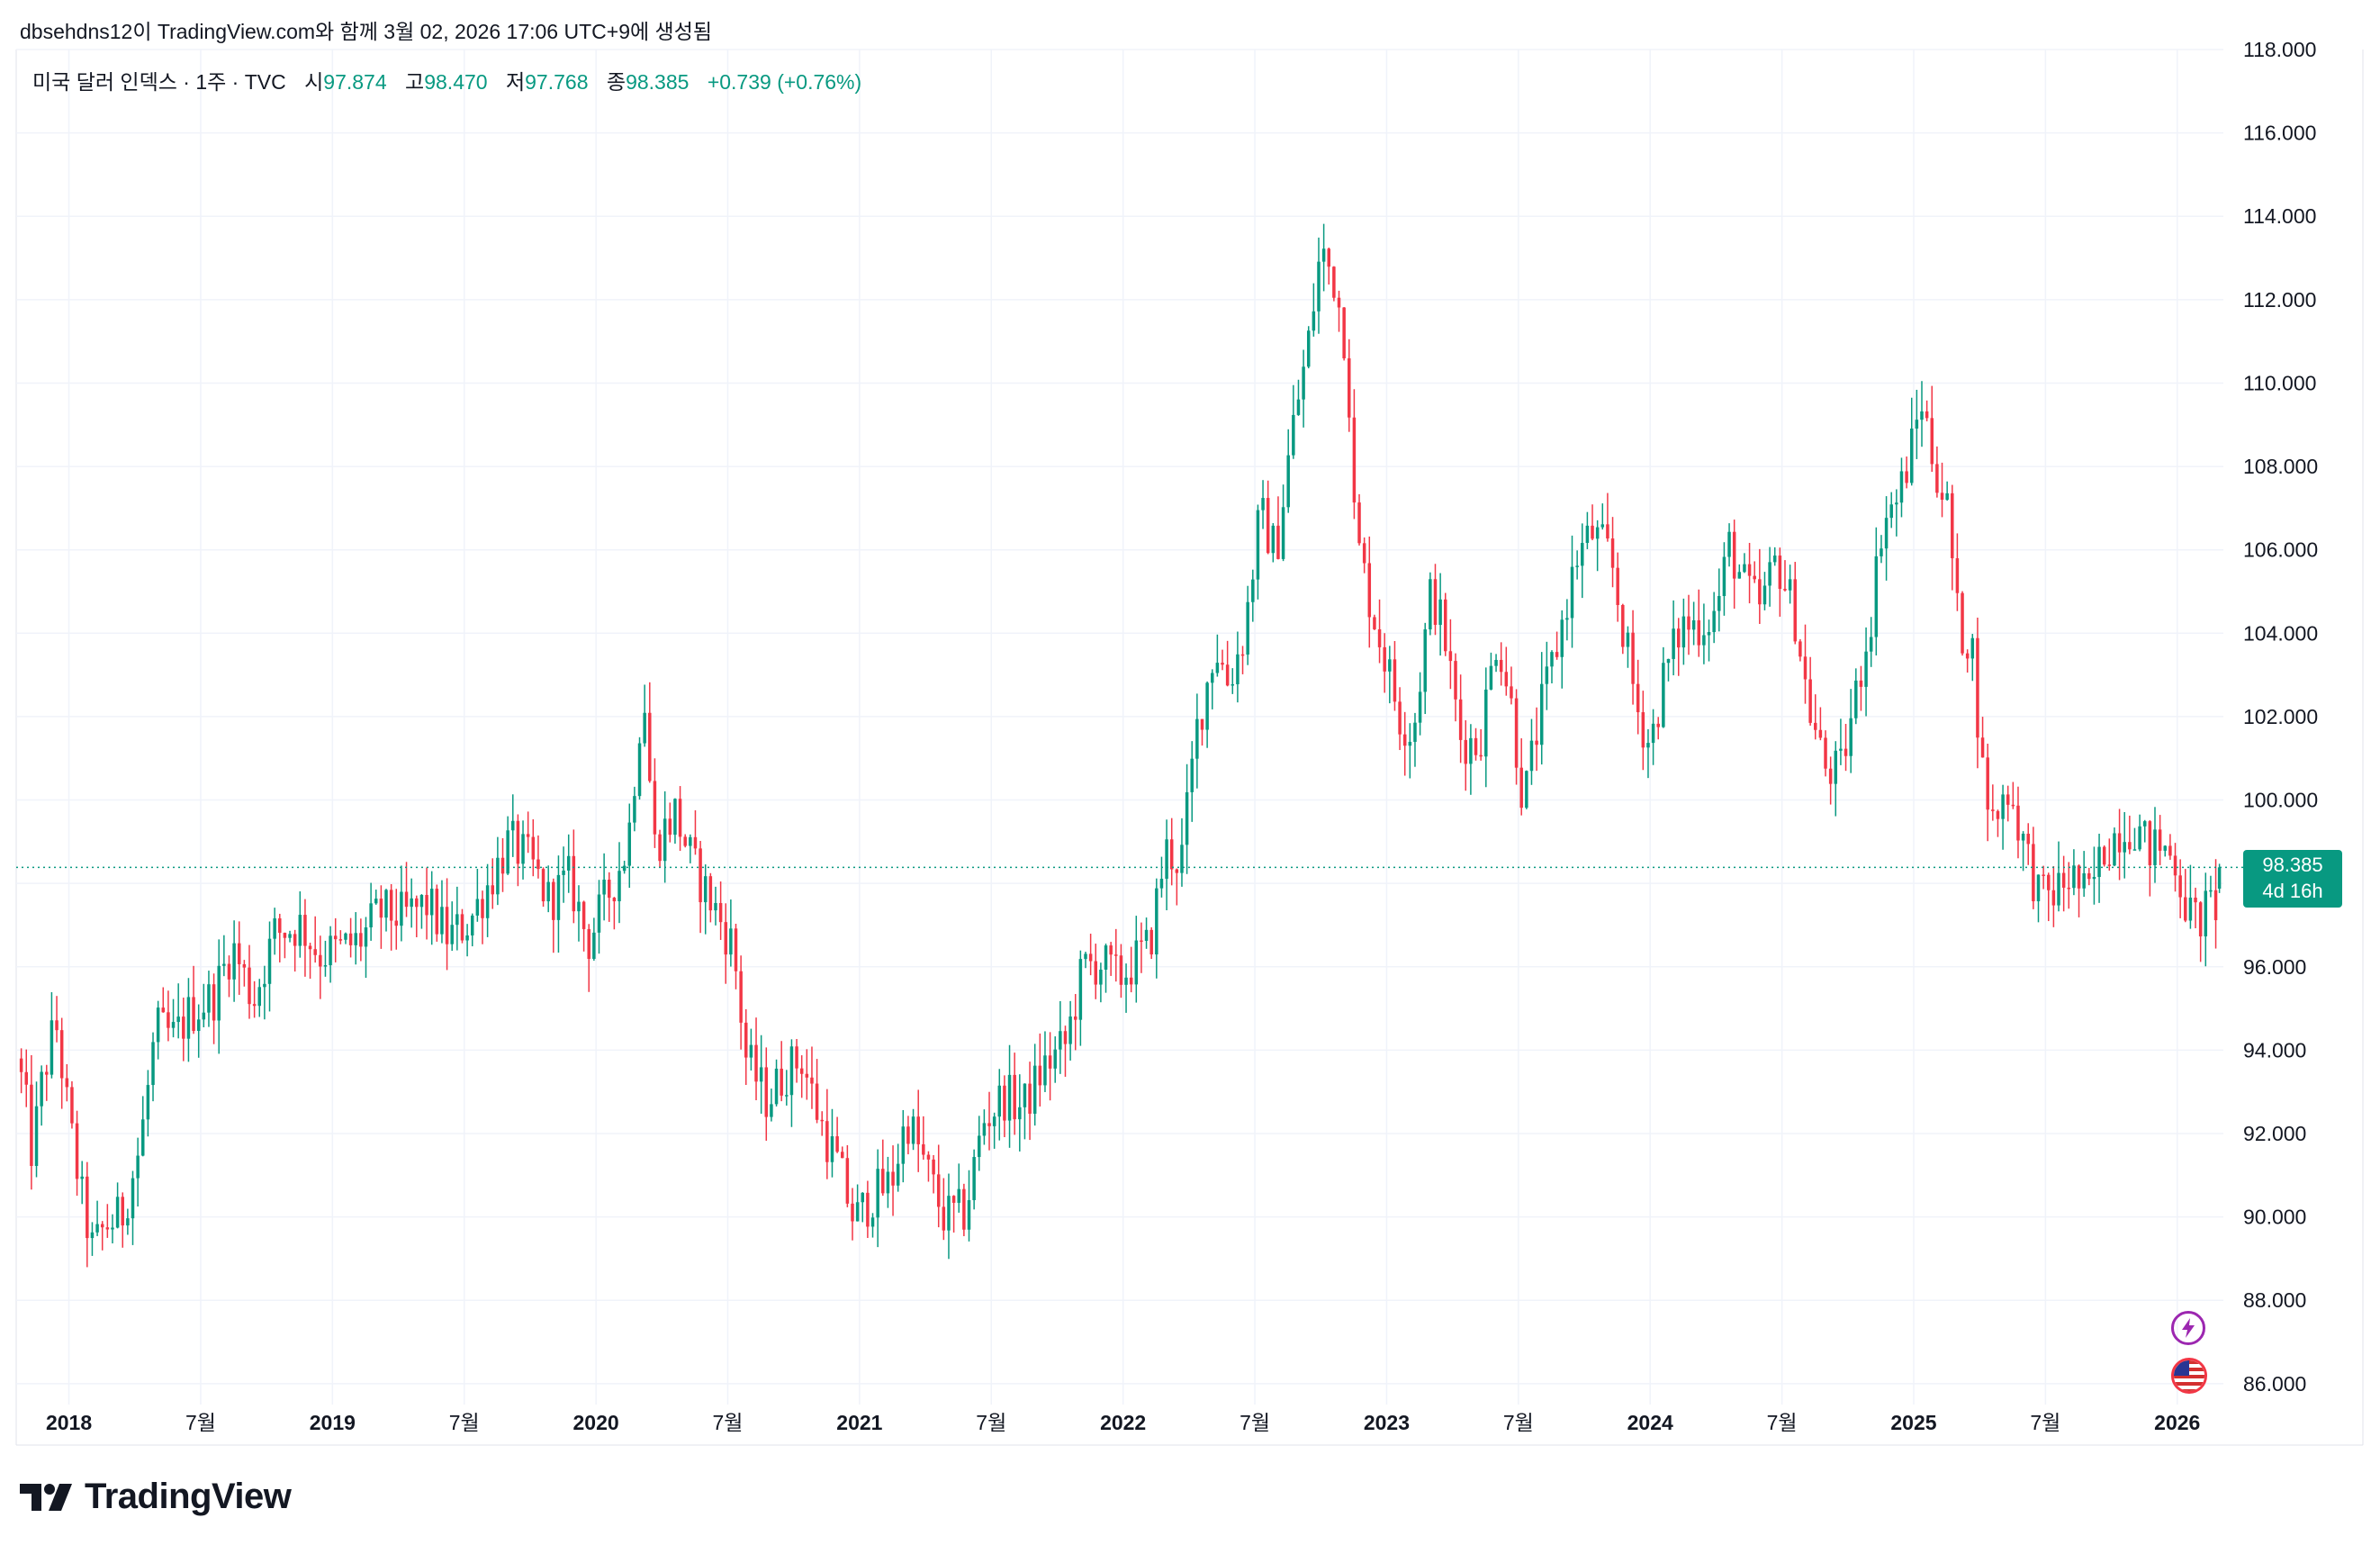  What do you see at coordinates (156, 1497) in the screenshot?
I see `tradingview-brand: TradingView` at bounding box center [156, 1497].